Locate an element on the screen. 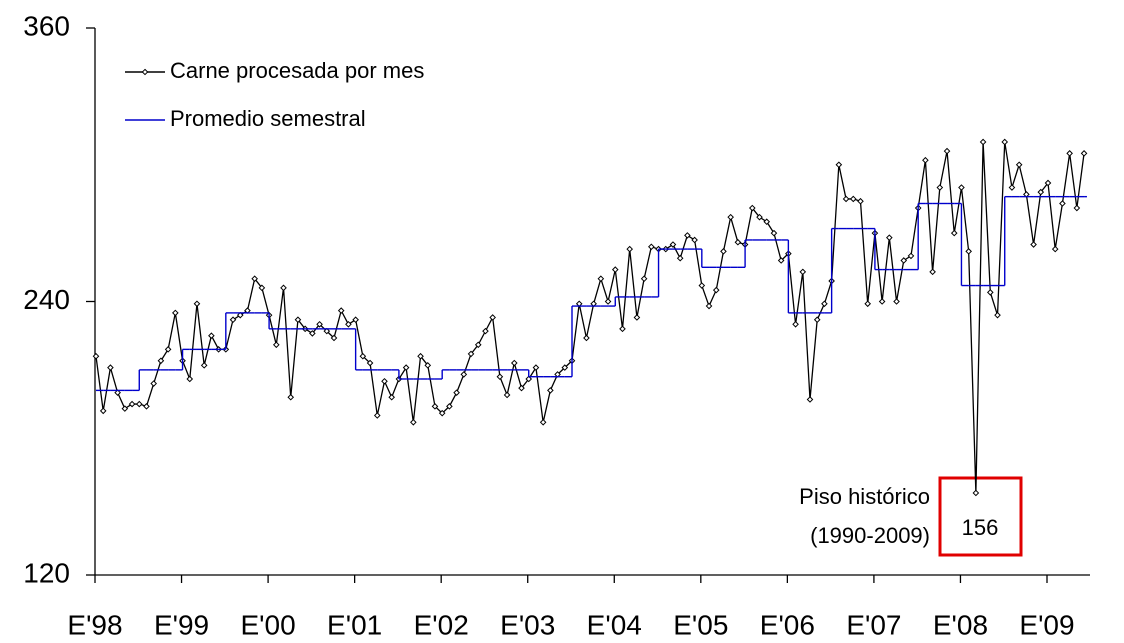 This screenshot has height=643, width=1124. x-tick-label: E'06 is located at coordinates (787, 624).